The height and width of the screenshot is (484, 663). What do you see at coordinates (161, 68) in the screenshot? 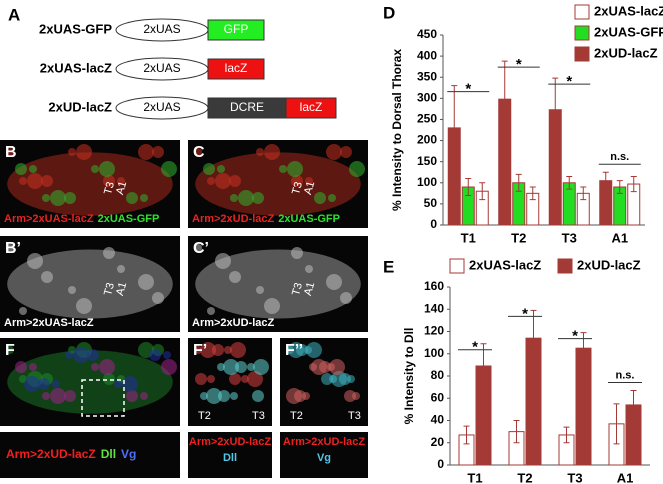
I see `promoter-label: 2xUAS` at bounding box center [161, 68].